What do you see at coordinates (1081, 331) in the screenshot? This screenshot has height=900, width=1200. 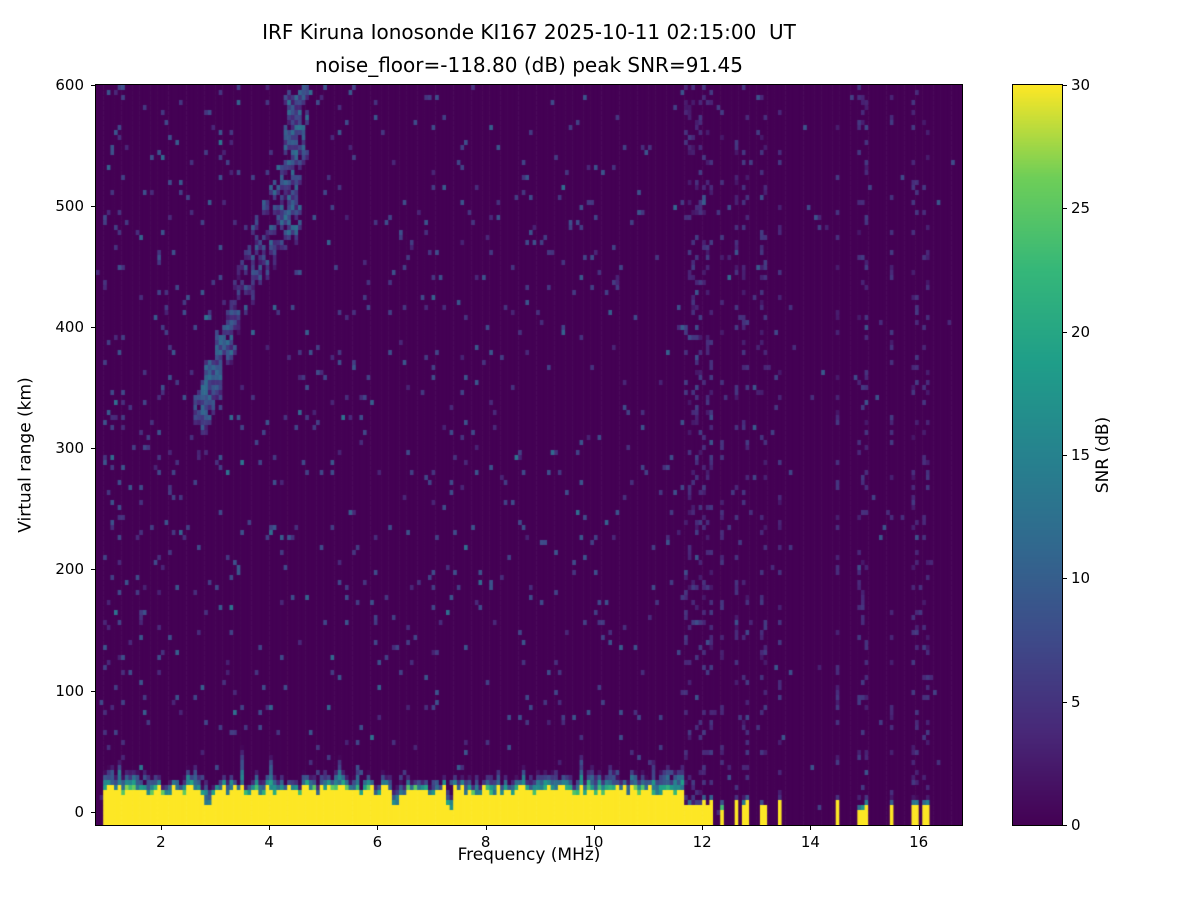 I see `colorbar-tick-label: 20` at bounding box center [1081, 331].